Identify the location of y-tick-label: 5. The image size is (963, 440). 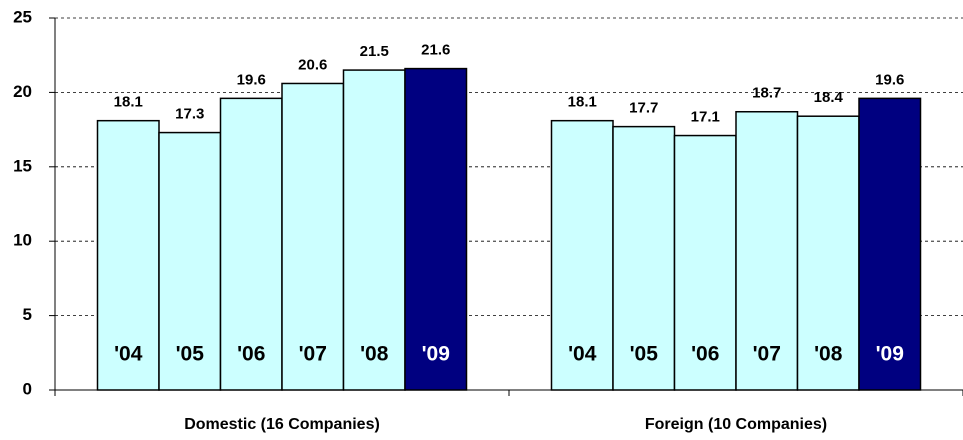
(27, 314).